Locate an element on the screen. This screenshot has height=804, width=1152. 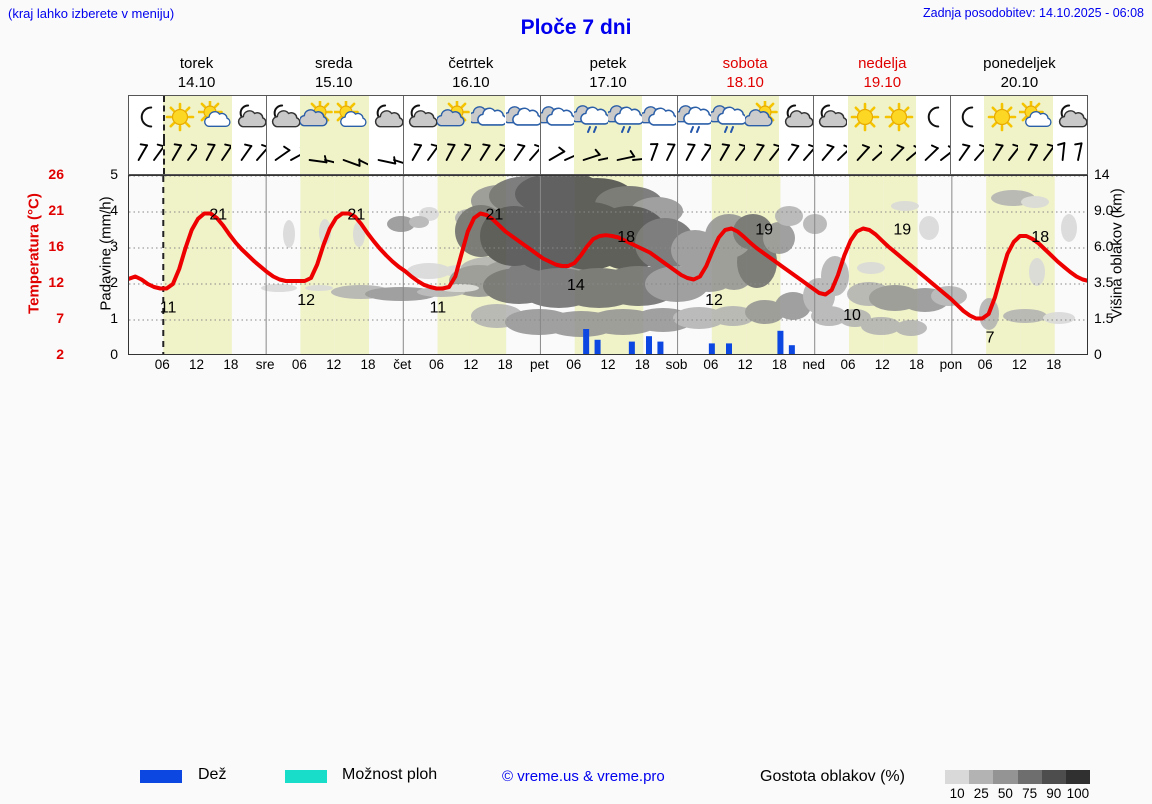
day-name: torek is located at coordinates (196, 63).